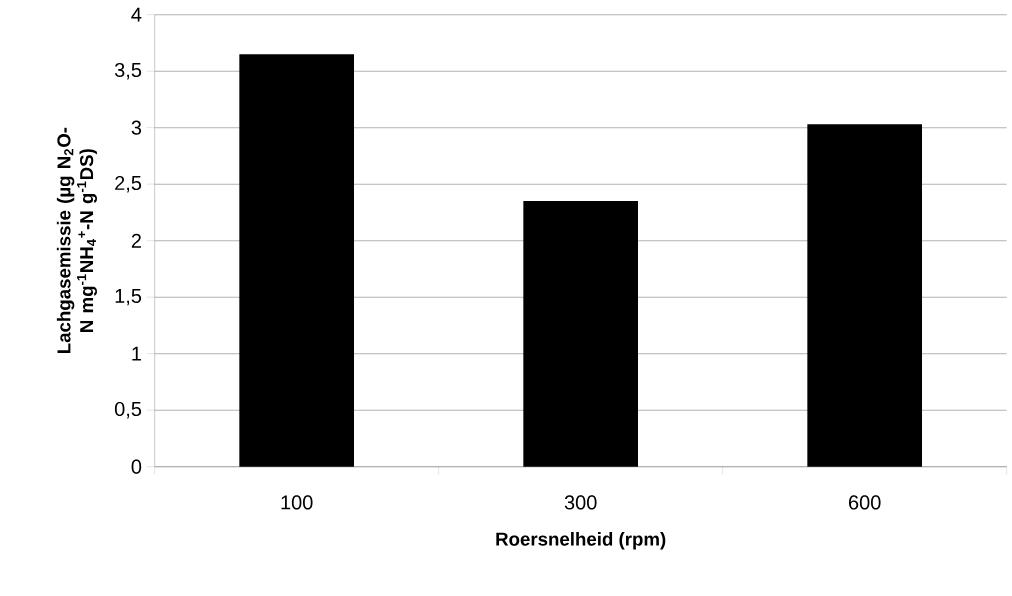  I want to click on y-tick-label: 0, so click(136, 466).